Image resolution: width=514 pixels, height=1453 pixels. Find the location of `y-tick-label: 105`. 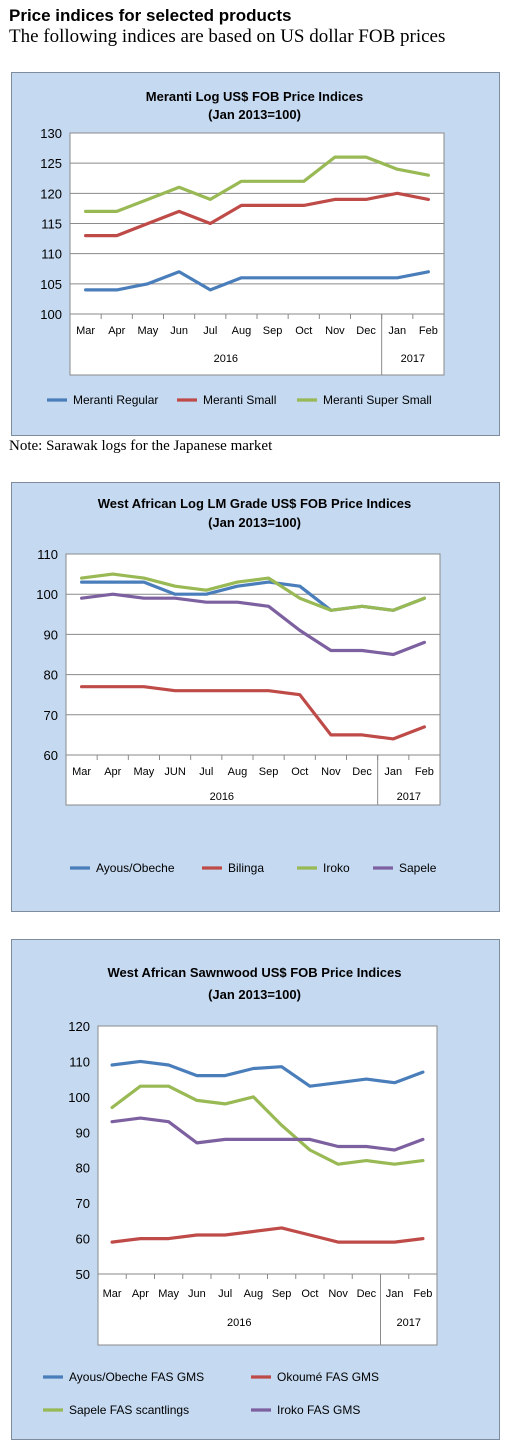

y-tick-label: 105 is located at coordinates (51, 284).